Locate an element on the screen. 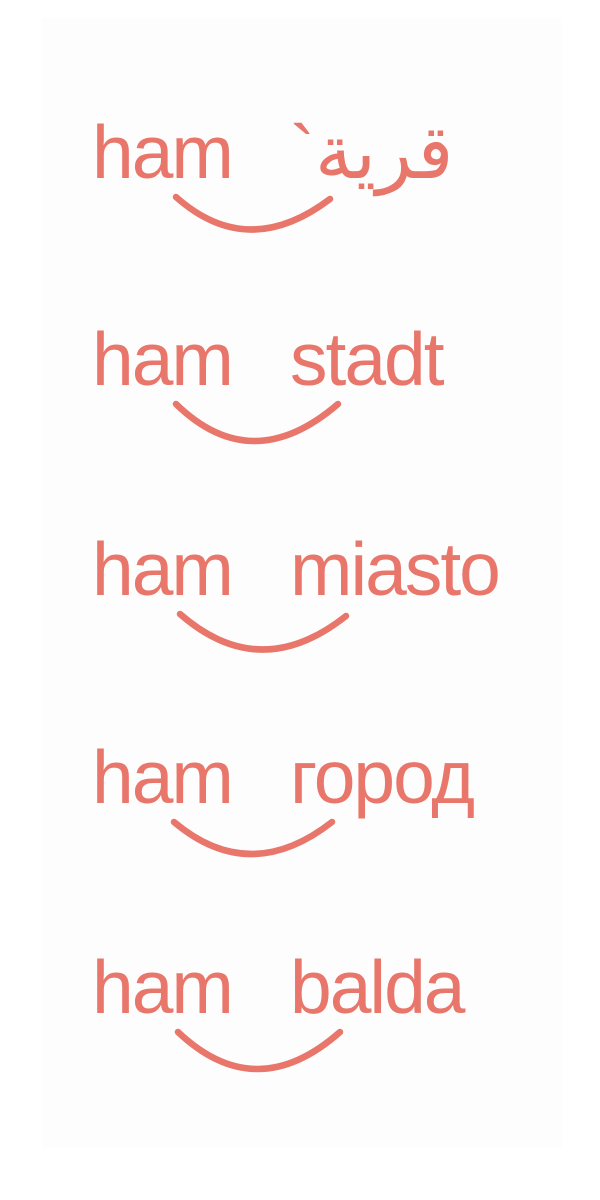 Image resolution: width=600 pixels, height=1200 pixels. logo-german: ham stadt is located at coordinates (322, 397).